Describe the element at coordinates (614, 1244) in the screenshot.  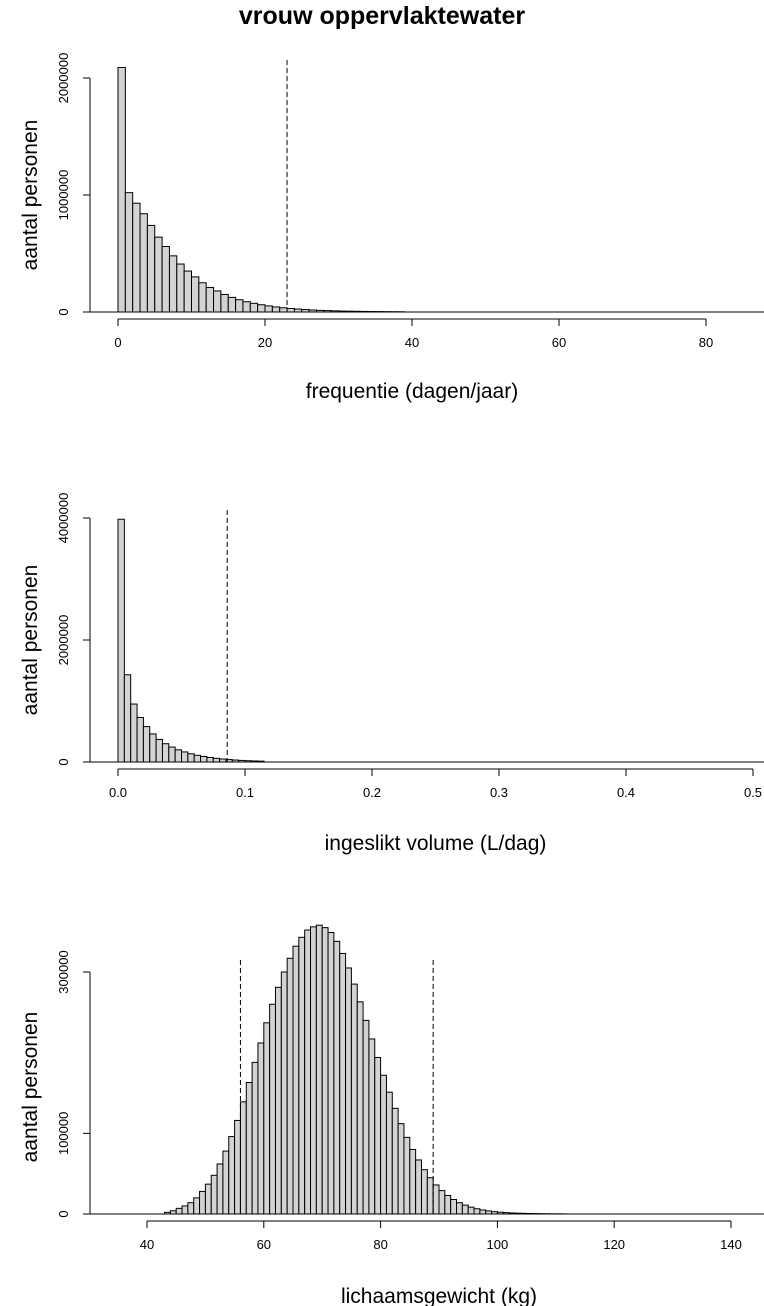
I see `x-tick-label: 120` at that location.